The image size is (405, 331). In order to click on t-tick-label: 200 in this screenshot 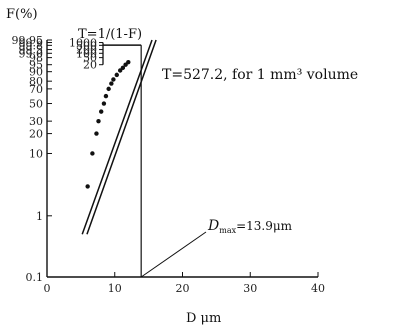, I will do `click(86, 50)`.